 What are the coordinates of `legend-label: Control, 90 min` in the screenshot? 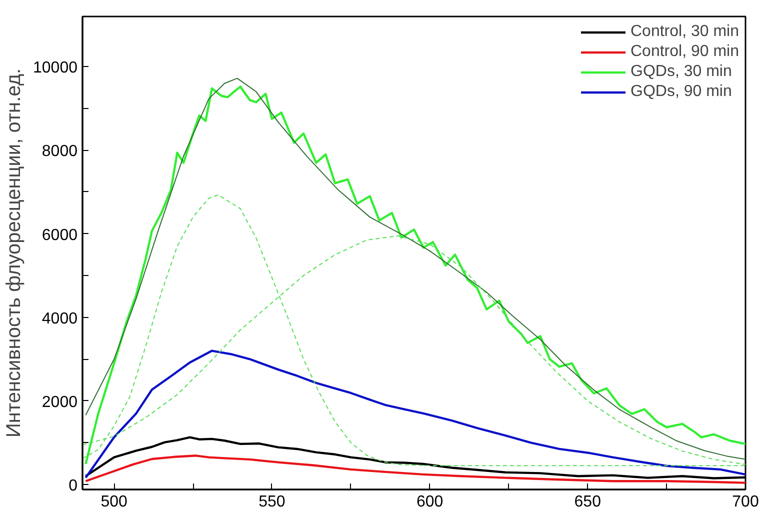 It's located at (684, 52).